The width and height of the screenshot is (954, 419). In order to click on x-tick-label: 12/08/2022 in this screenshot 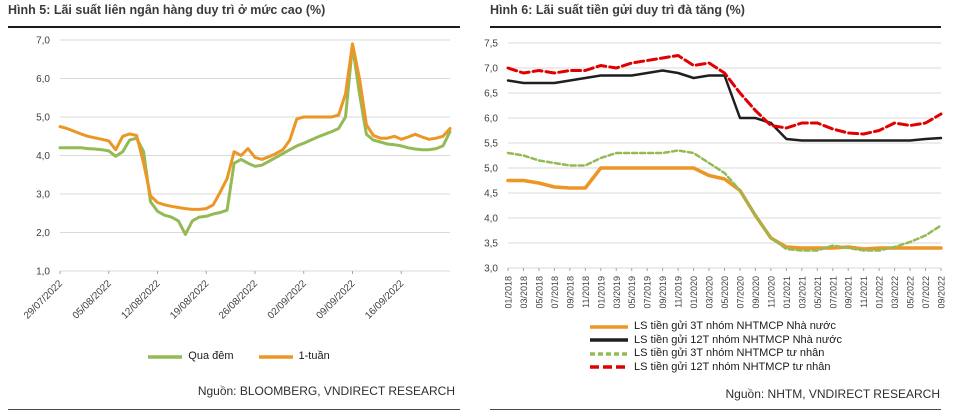, I will do `click(140, 299)`.